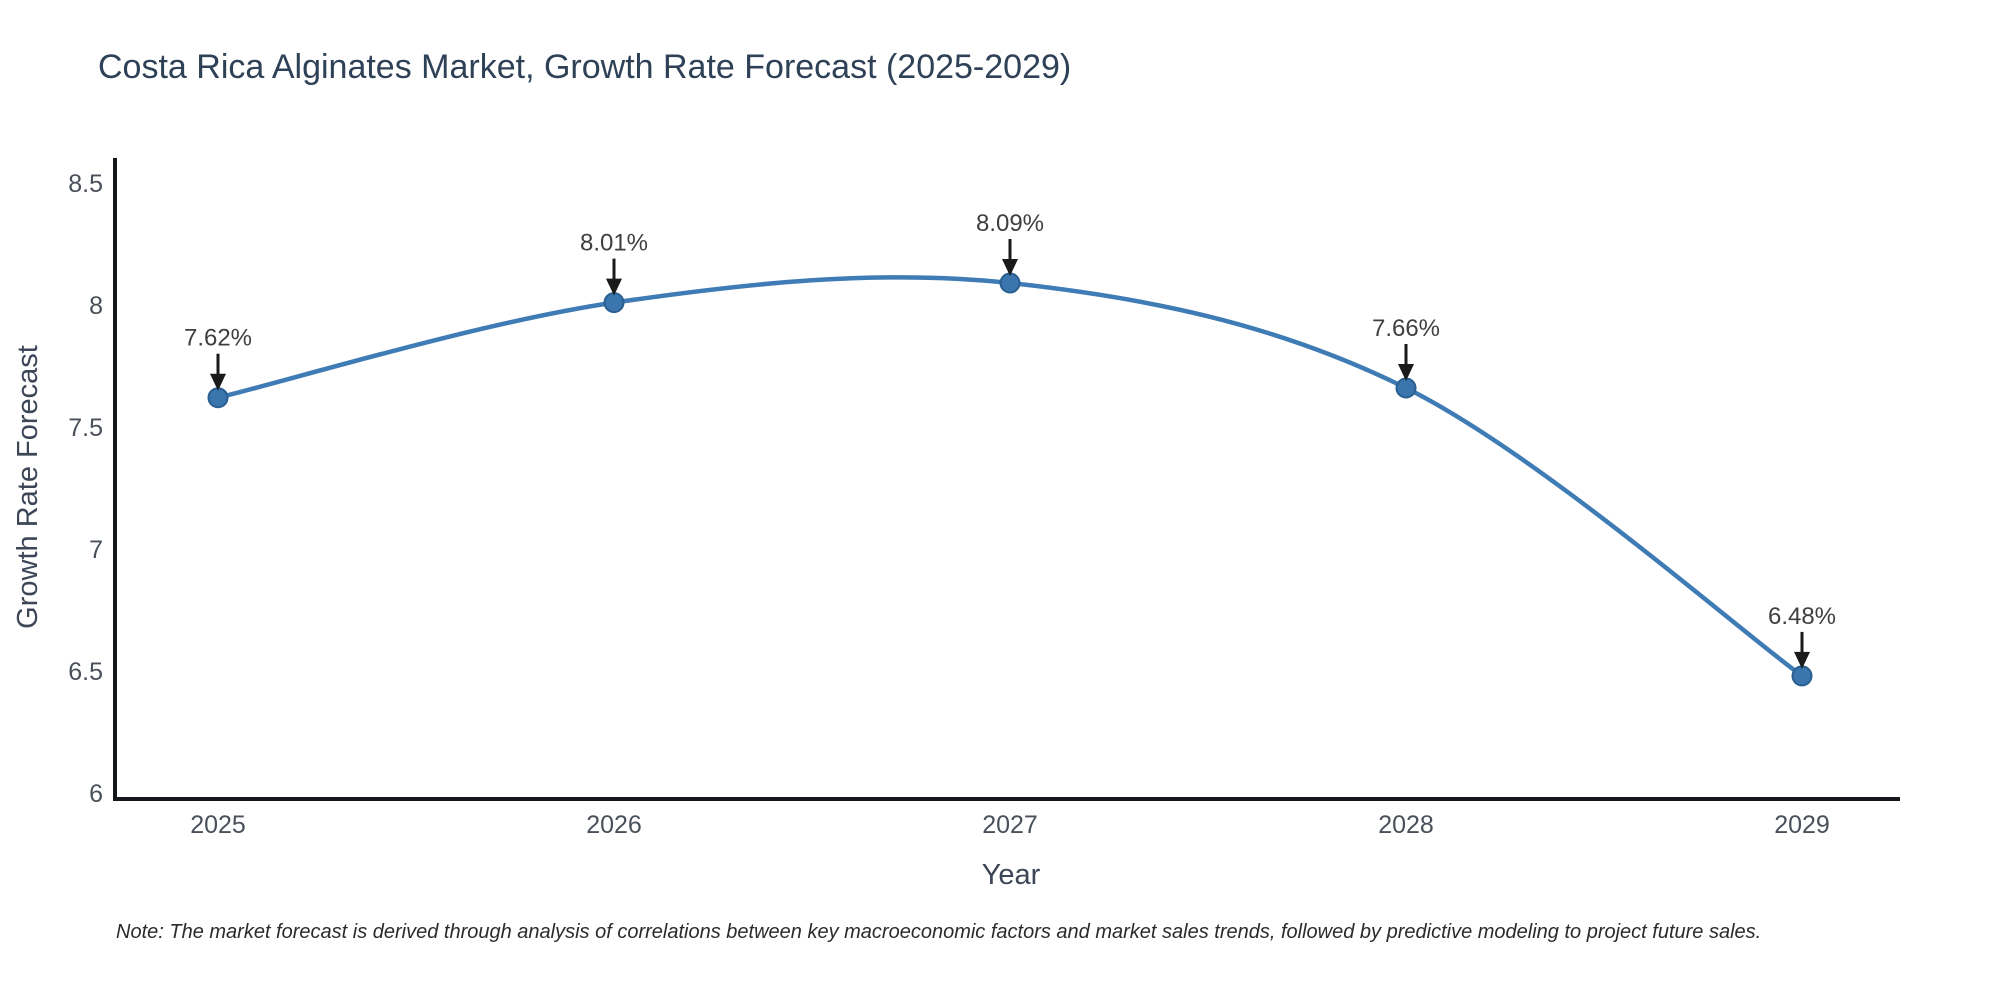  Describe the element at coordinates (1802, 825) in the screenshot. I see `x-tick-label: 2029` at that location.